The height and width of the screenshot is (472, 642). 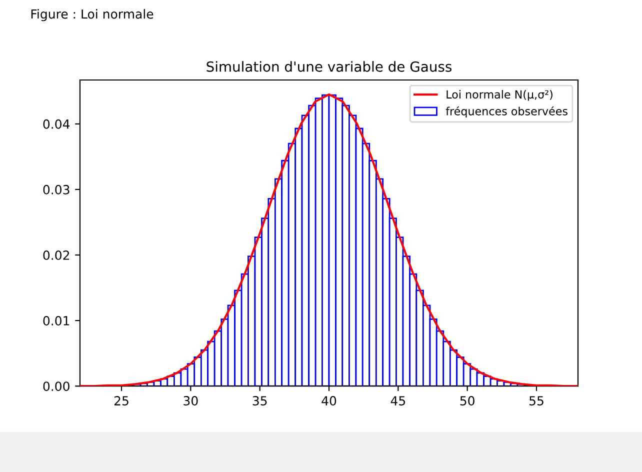 I want to click on x-tick-label: 25, so click(x=121, y=401).